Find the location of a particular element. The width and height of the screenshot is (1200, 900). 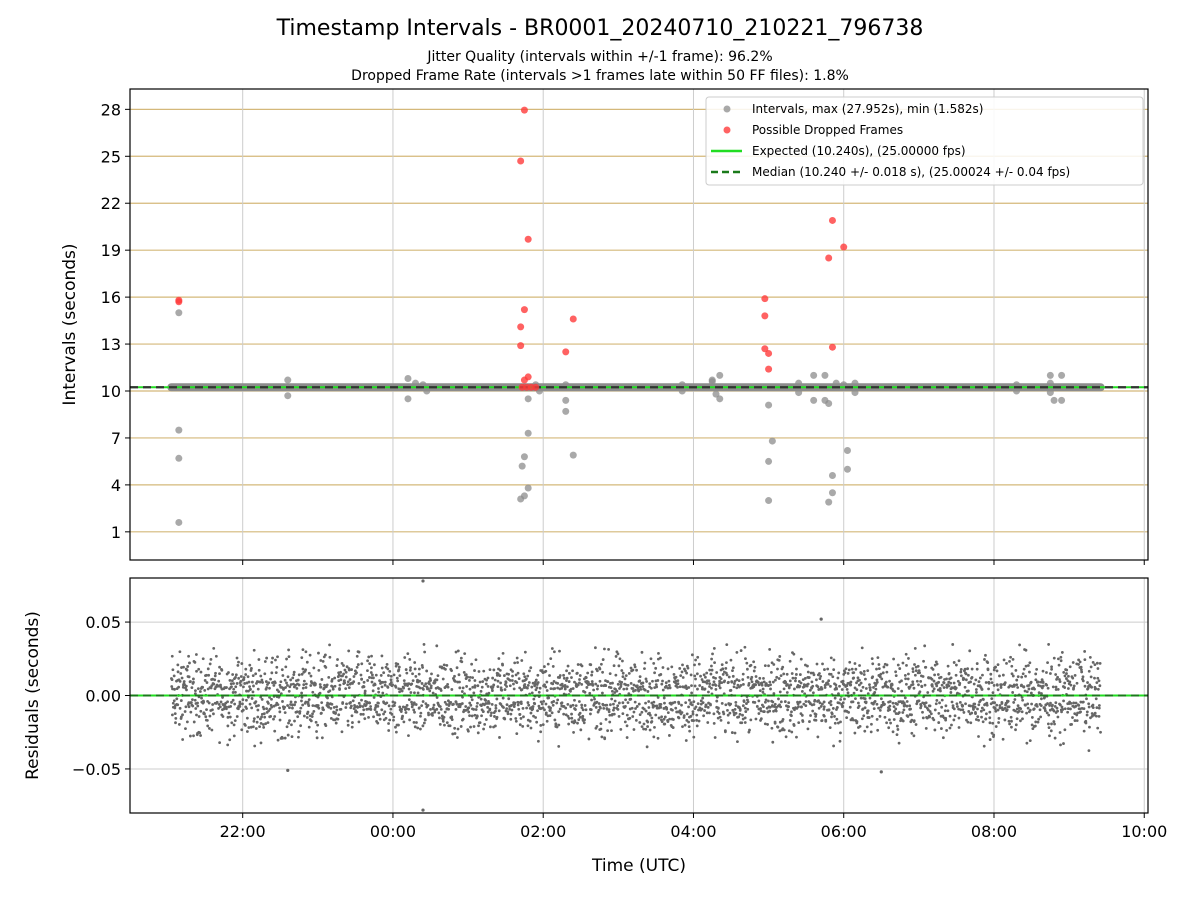

interval-point is located at coordinates (847, 469).